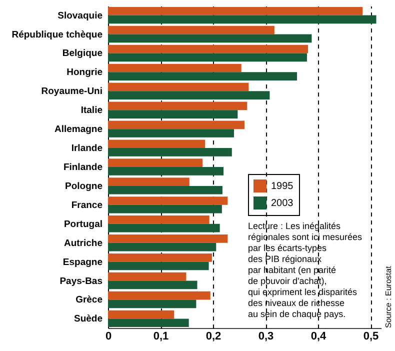  Describe the element at coordinates (319, 336) in the screenshot. I see `x-tick-label: 0,4` at that location.